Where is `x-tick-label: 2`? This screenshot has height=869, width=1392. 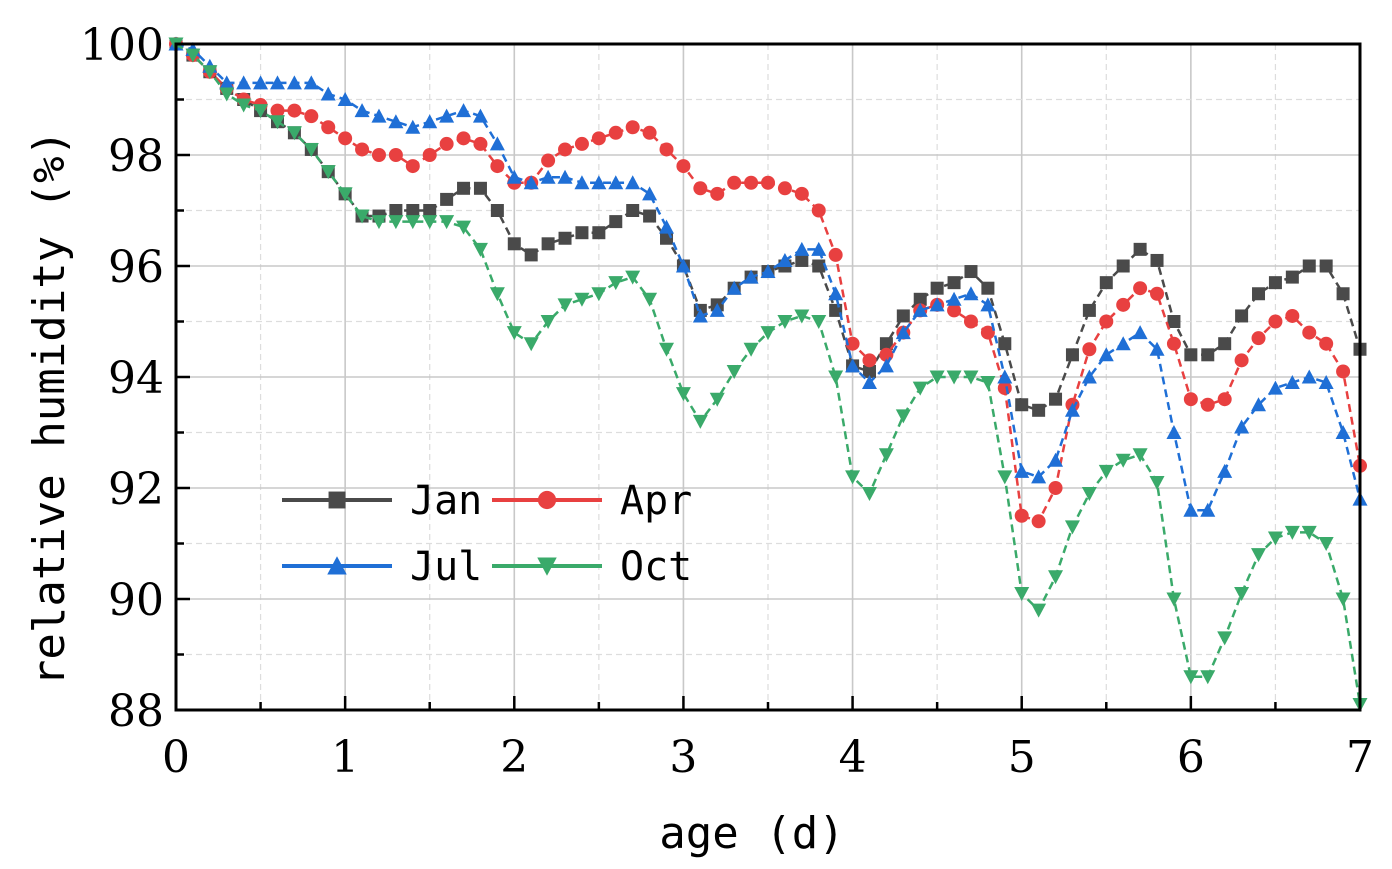 x-tick-label: 2 is located at coordinates (514, 757).